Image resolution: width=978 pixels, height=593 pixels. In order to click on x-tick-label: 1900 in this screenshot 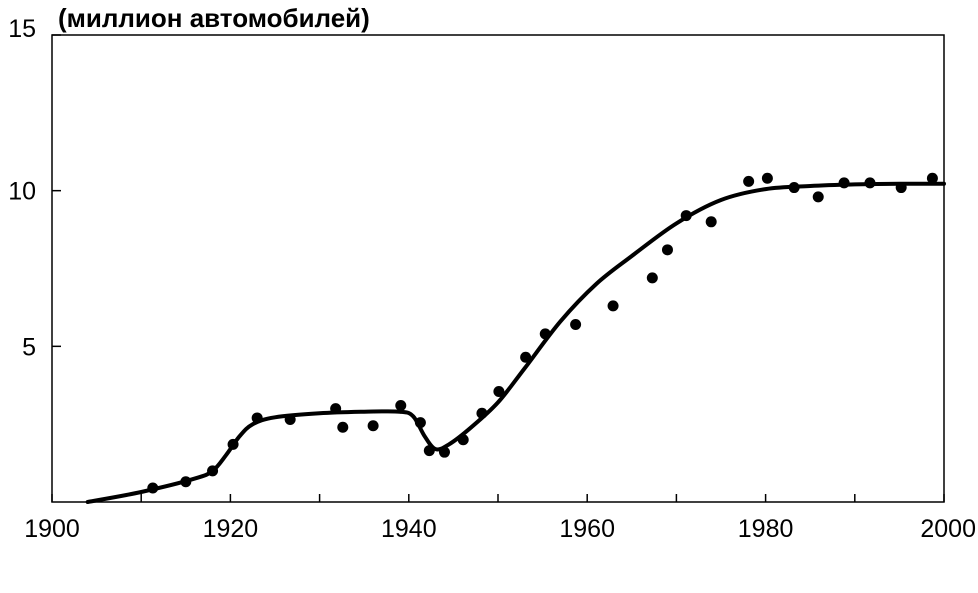, I will do `click(52, 529)`.